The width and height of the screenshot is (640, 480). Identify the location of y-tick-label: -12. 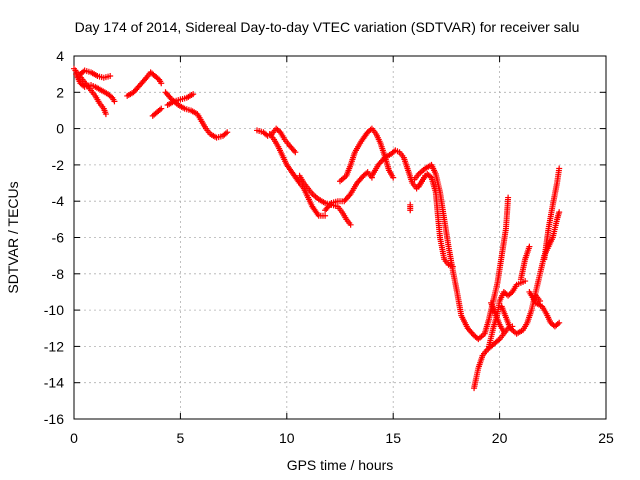
(54, 346).